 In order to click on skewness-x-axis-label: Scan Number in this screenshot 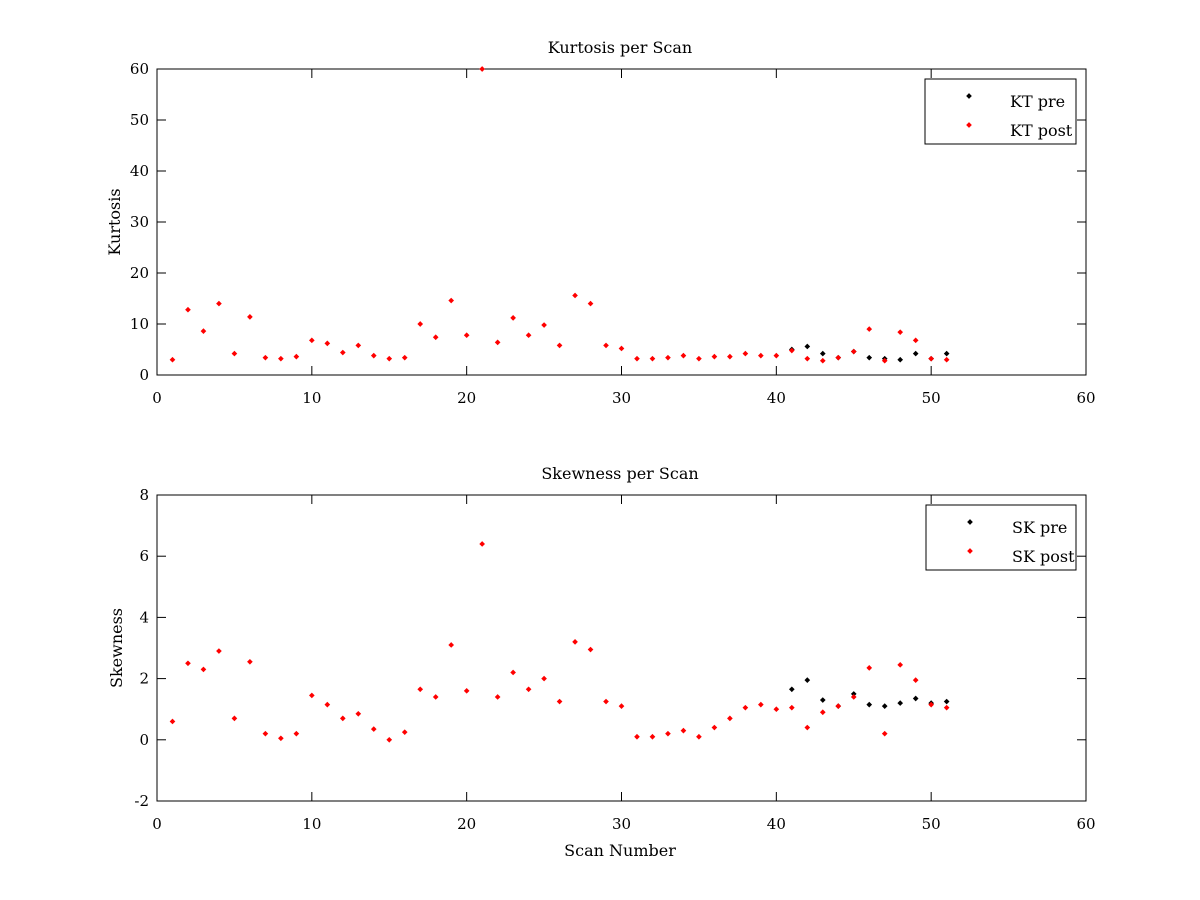, I will do `click(620, 850)`.